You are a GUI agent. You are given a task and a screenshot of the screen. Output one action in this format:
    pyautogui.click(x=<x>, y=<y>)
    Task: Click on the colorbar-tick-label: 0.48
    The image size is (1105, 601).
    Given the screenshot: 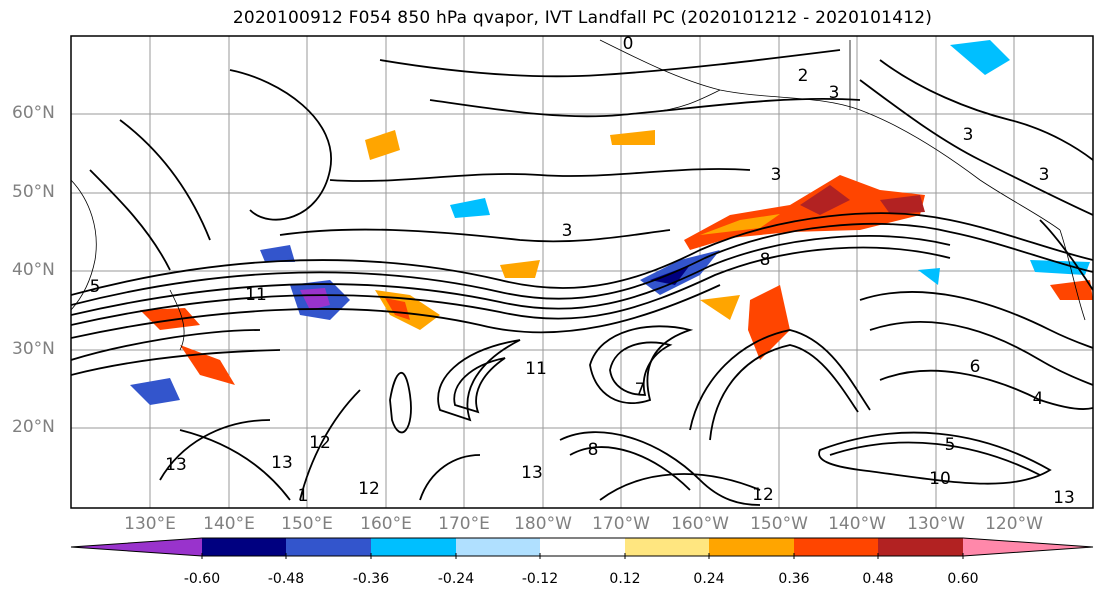 What is the action you would take?
    pyautogui.click(x=878, y=579)
    